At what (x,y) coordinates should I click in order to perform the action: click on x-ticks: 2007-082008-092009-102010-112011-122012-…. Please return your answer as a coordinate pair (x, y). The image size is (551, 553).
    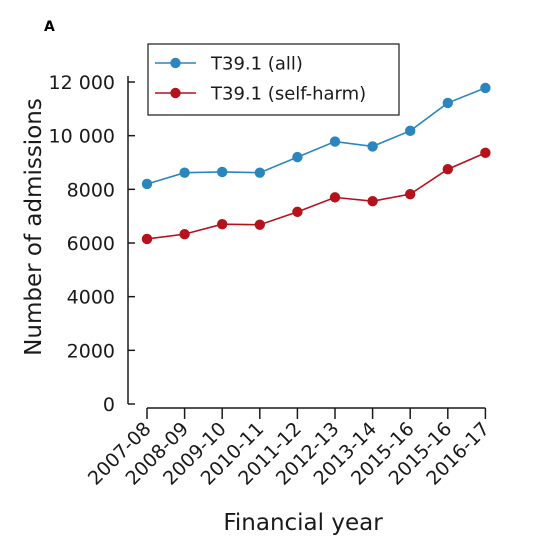
    Looking at the image, I should click on (289, 449).